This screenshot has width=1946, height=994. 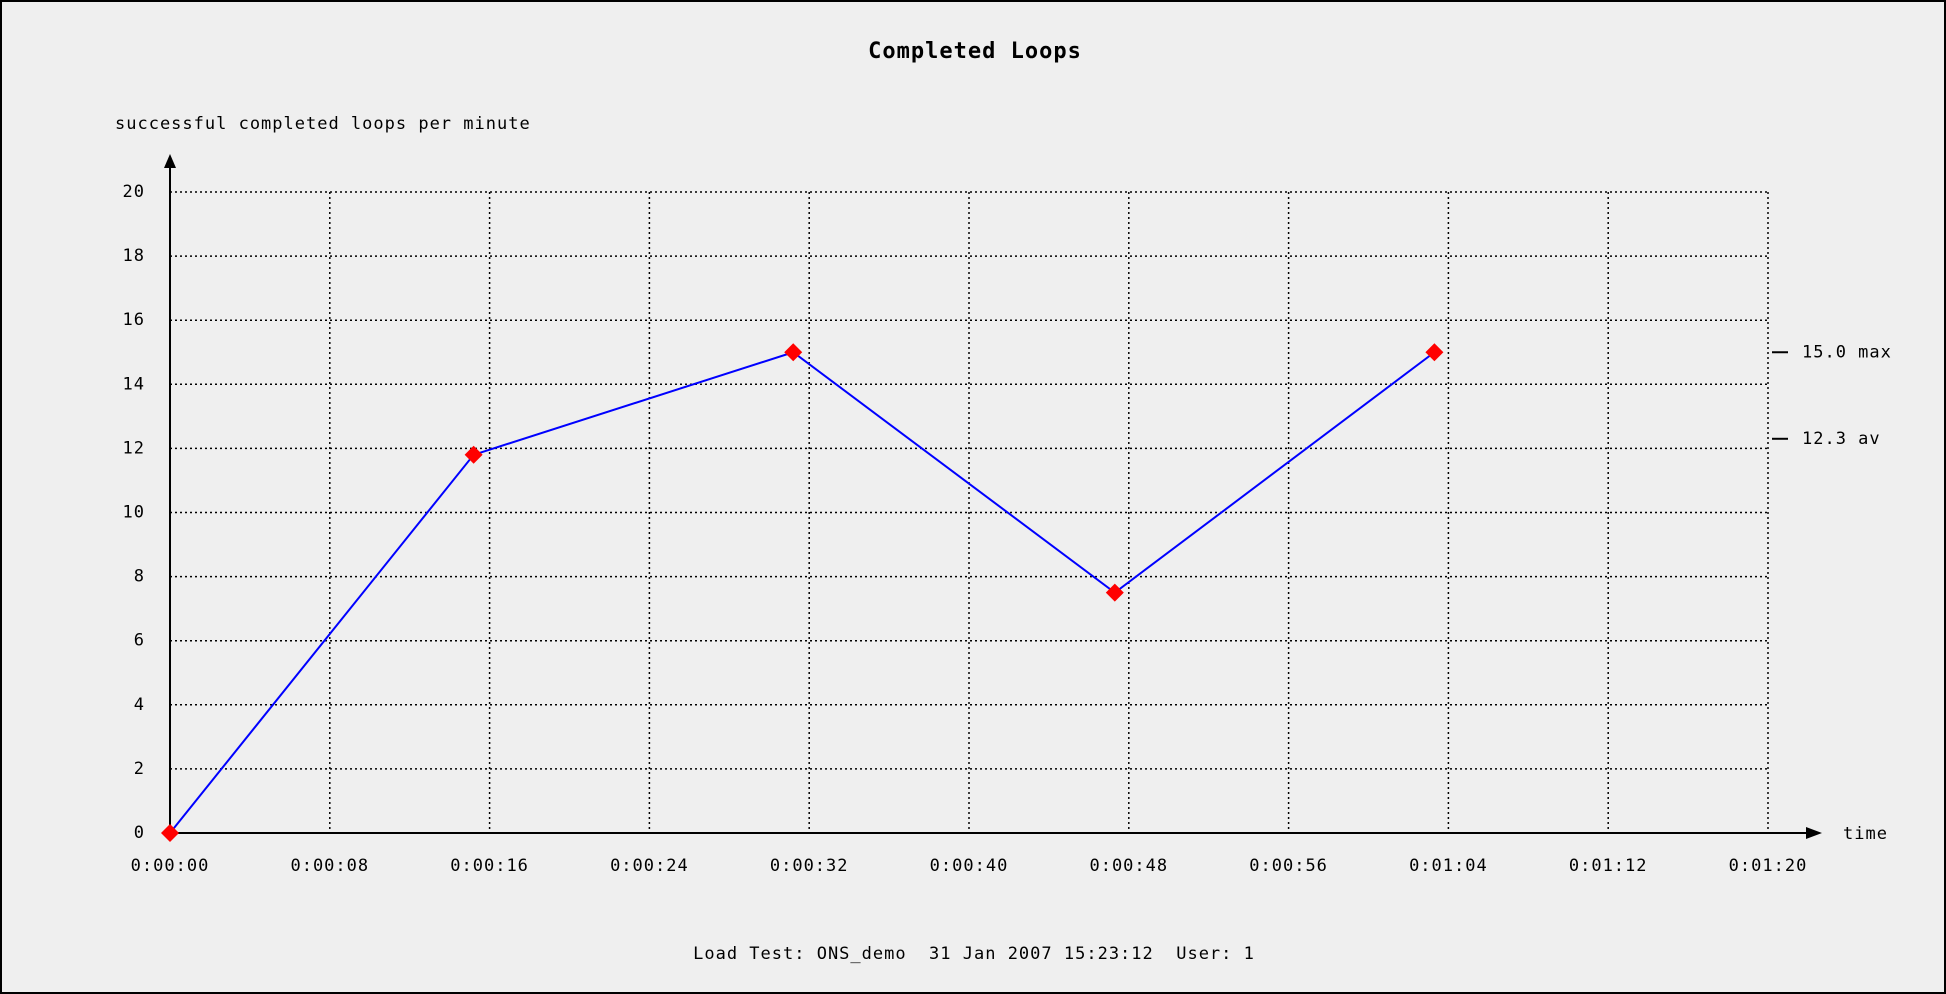 I want to click on x-axis-arrow, so click(x=1814, y=833).